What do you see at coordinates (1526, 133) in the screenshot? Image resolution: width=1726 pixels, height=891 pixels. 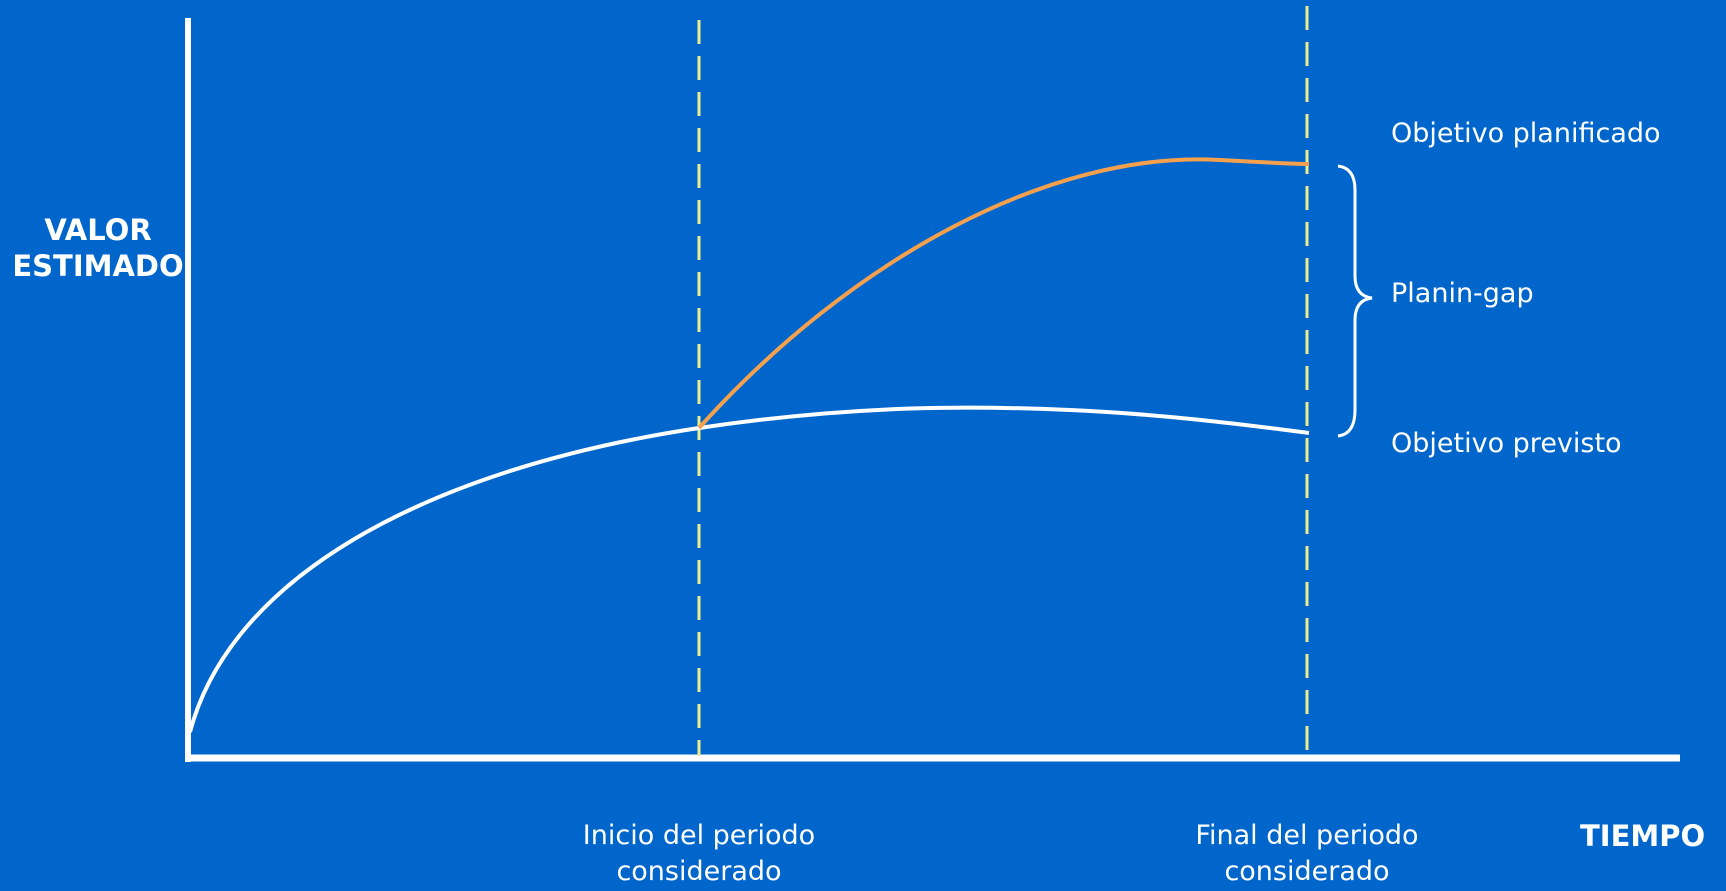 I see `planned-objective-label: Objetivo planificado` at bounding box center [1526, 133].